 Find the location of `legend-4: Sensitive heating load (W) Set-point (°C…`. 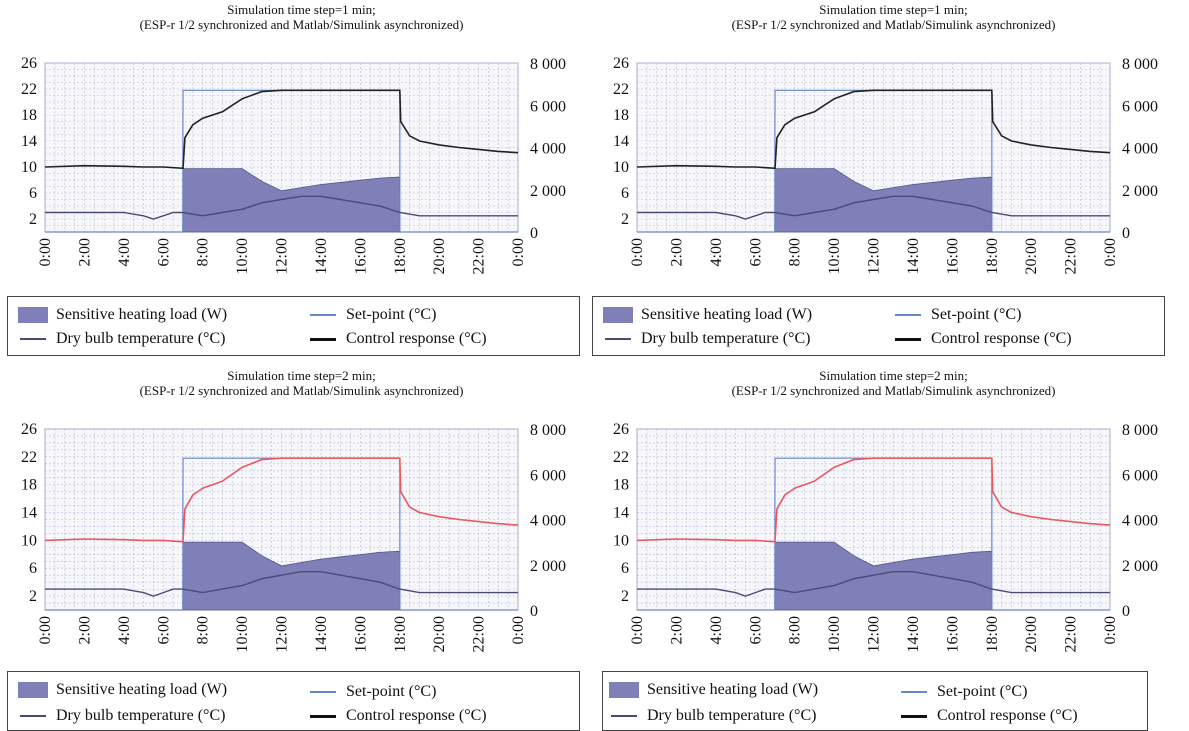

legend-4: Sensitive heating load (W) Set-point (°C… is located at coordinates (875, 701).